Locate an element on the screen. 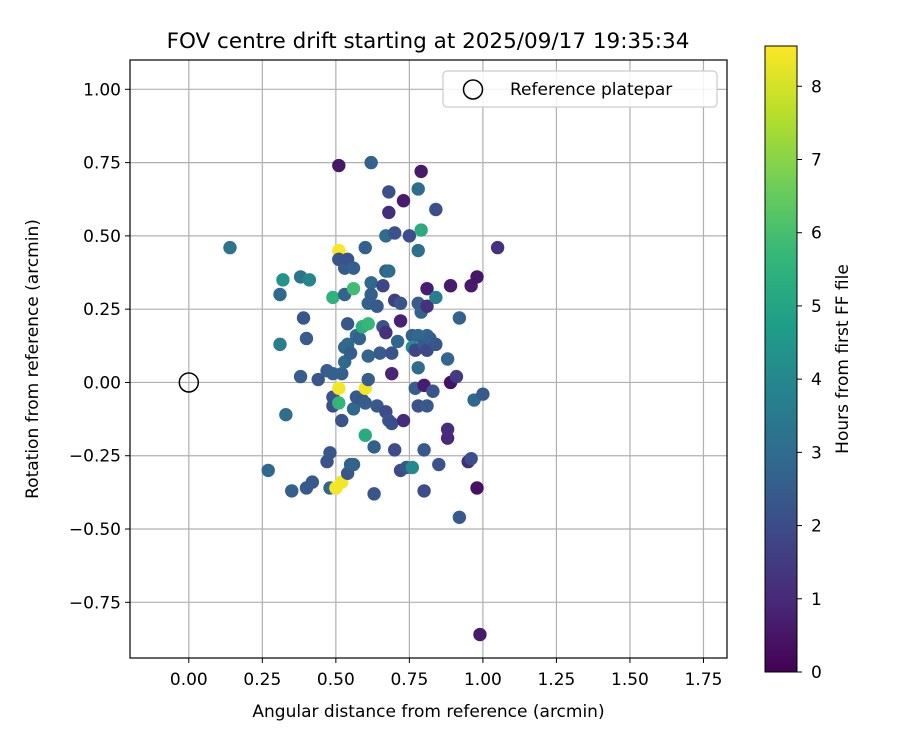 Image resolution: width=900 pixels, height=750 pixels. colorbar-tick-label: 6 is located at coordinates (816, 234).